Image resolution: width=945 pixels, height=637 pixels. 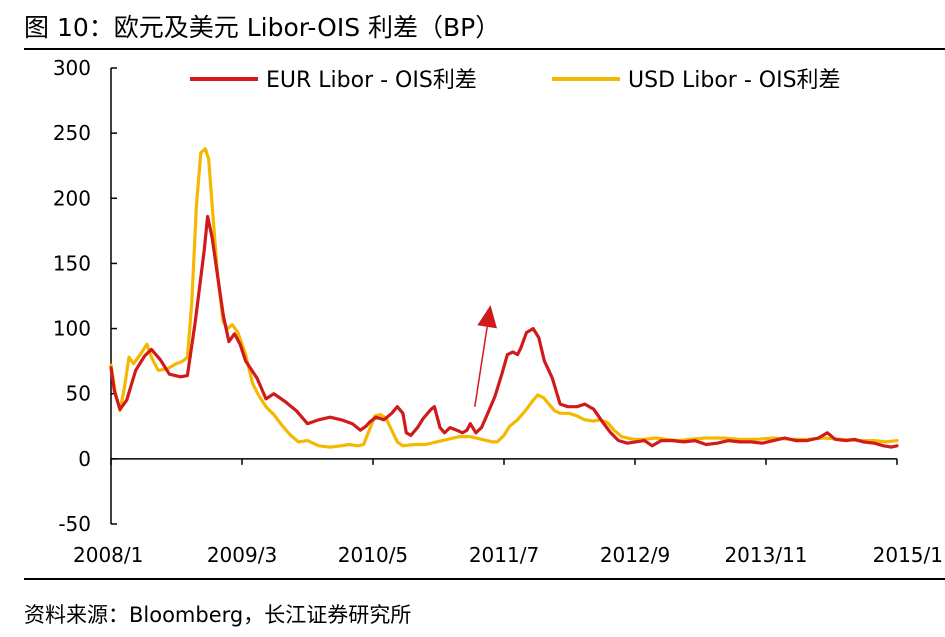 What do you see at coordinates (635, 555) in the screenshot?
I see `x-tick-label: 2012/9` at bounding box center [635, 555].